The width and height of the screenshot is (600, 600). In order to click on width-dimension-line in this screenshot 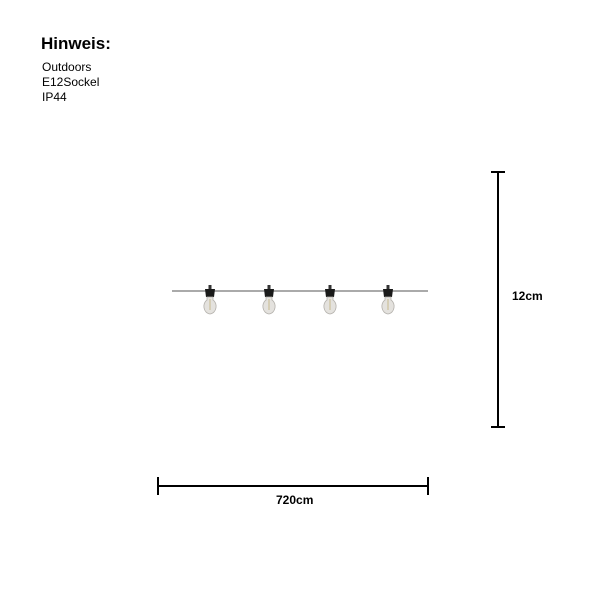, I will do `click(293, 486)`.